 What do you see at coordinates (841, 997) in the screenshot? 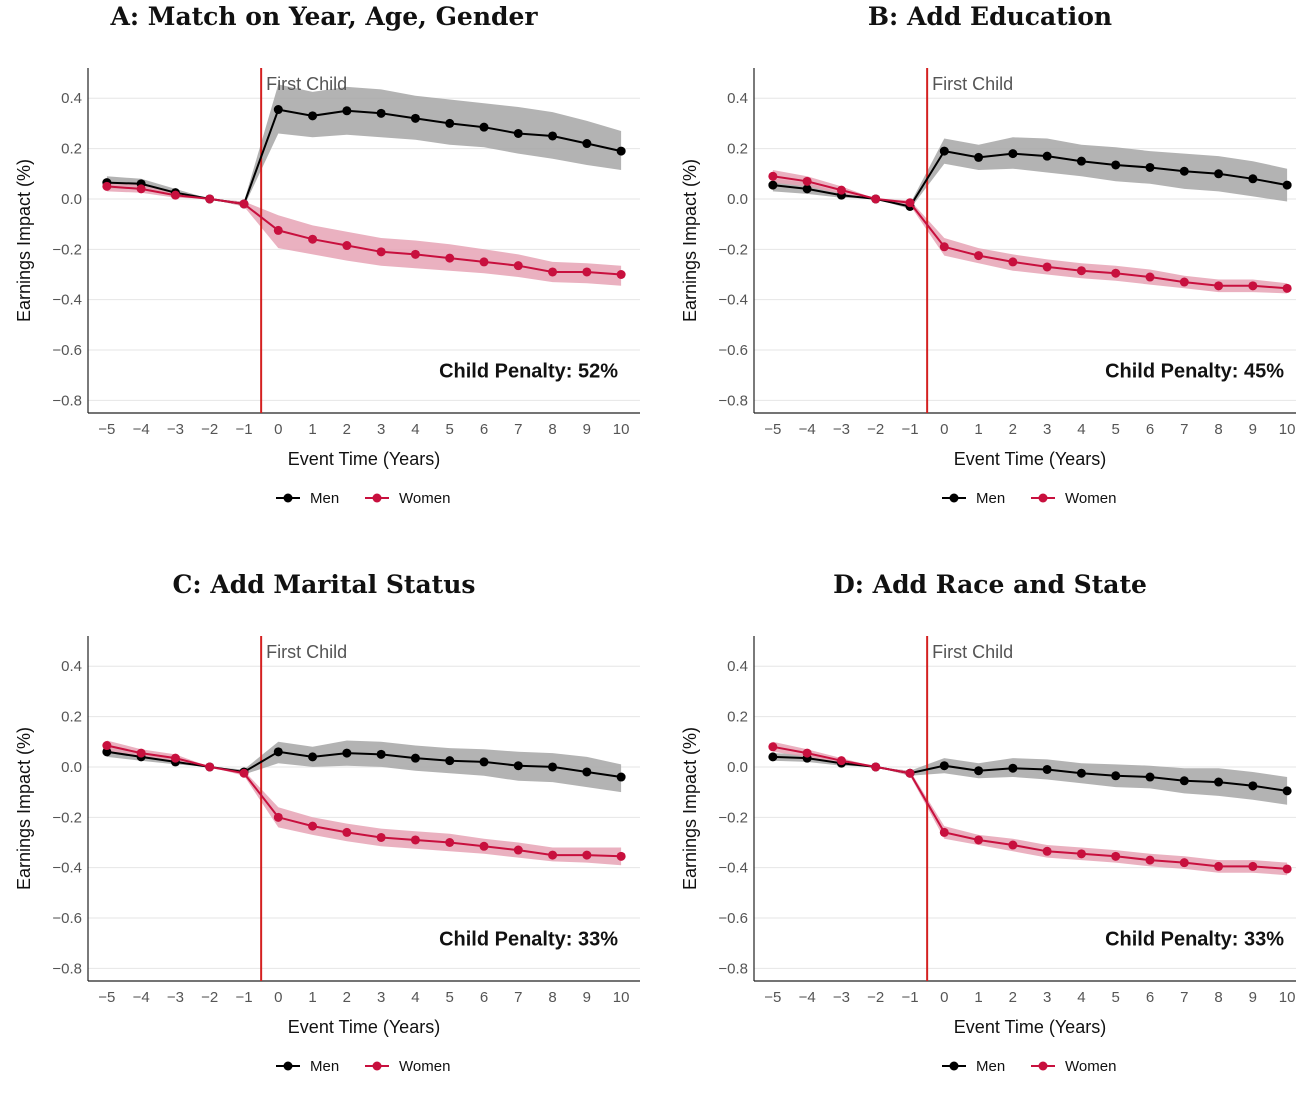
I see `x-tick-label: −3` at bounding box center [841, 997].